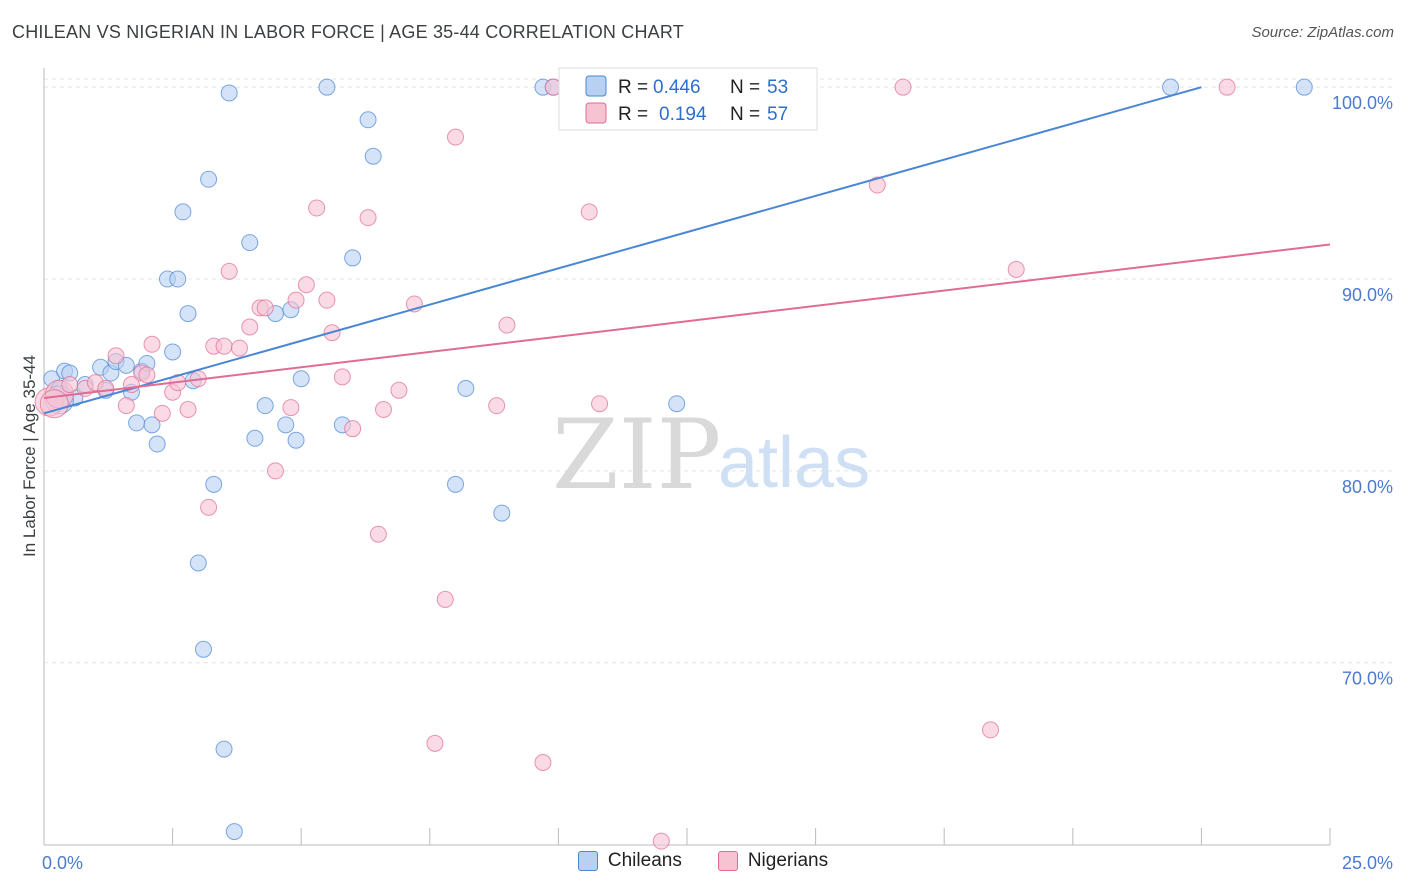 This screenshot has height=892, width=1406. Describe the element at coordinates (677, 87) in the screenshot. I see `legend-r-value-chileans: 0.446` at that location.